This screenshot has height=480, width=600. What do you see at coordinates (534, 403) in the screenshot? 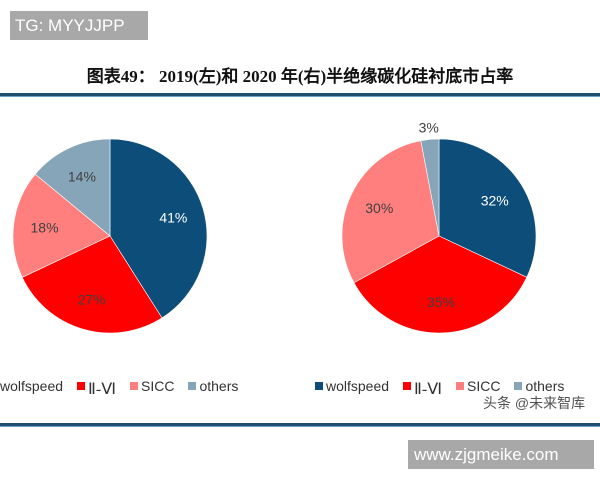
I see `watermark-toutiao: 头条 @未来智库` at bounding box center [534, 403].